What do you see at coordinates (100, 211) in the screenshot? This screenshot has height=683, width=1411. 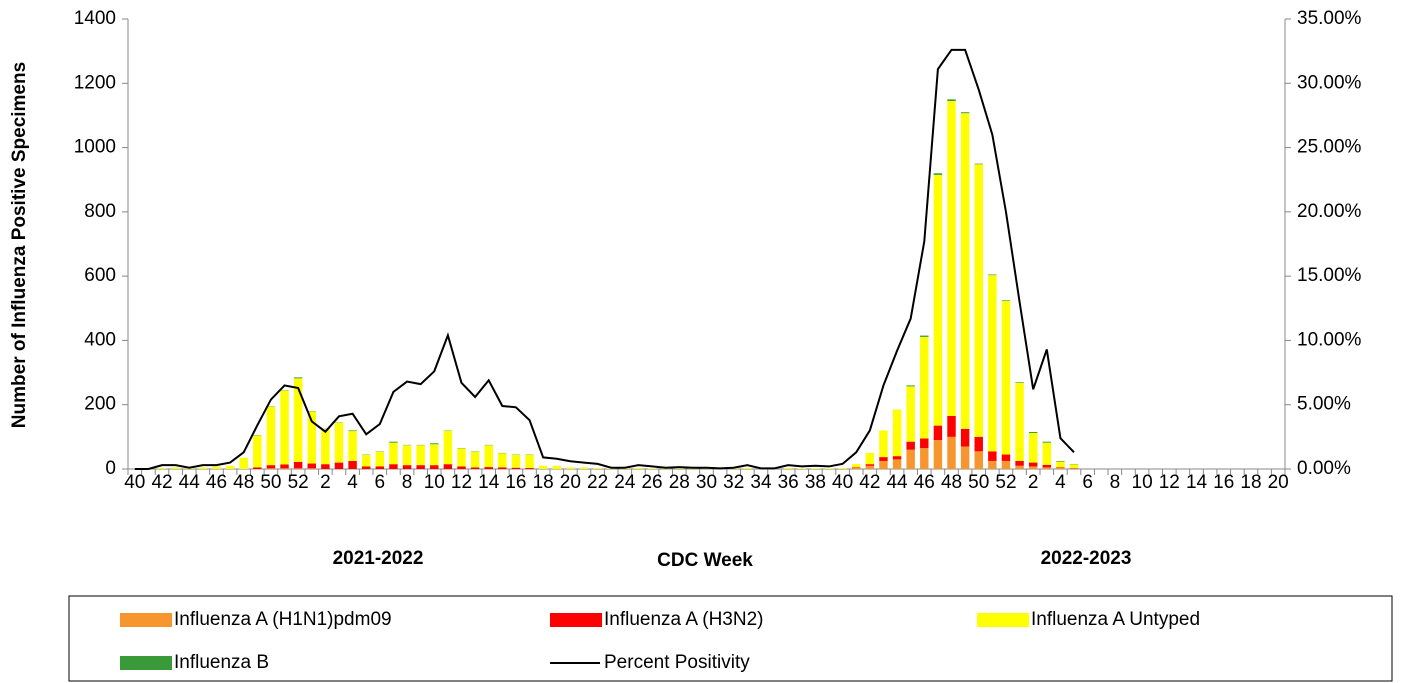 I see `y-tick-label: 800` at bounding box center [100, 211].